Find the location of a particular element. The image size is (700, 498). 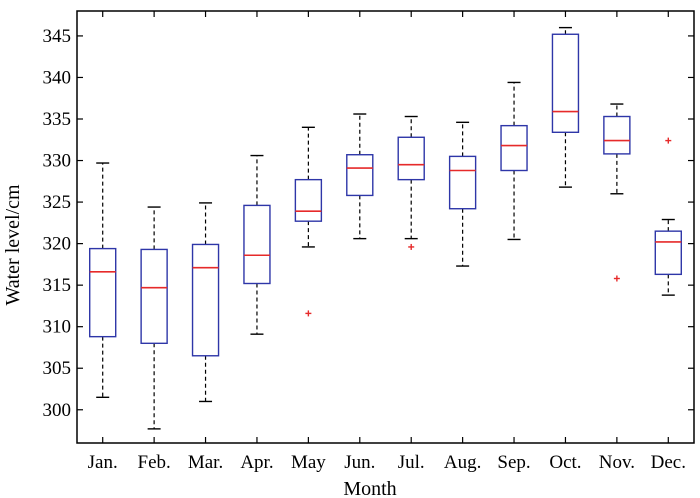

y-tick-label: 335 is located at coordinates (57, 119).